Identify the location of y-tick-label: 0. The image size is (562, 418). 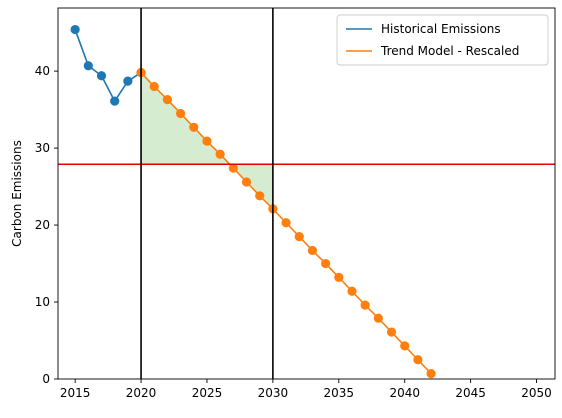
(46, 379).